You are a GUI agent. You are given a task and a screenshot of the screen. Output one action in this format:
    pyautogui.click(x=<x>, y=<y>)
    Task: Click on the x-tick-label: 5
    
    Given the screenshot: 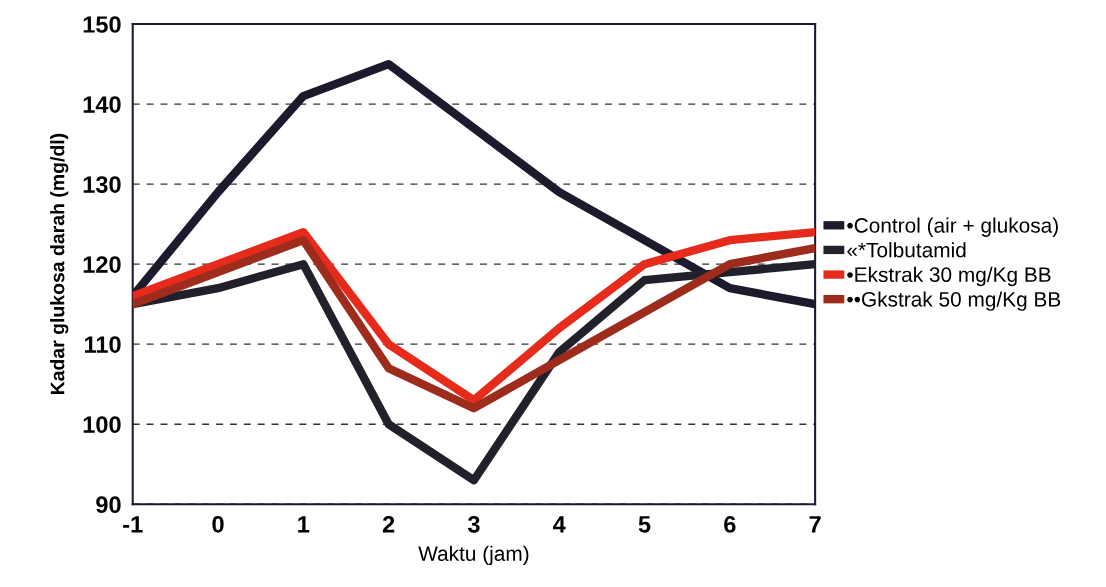 What is the action you would take?
    pyautogui.click(x=644, y=524)
    